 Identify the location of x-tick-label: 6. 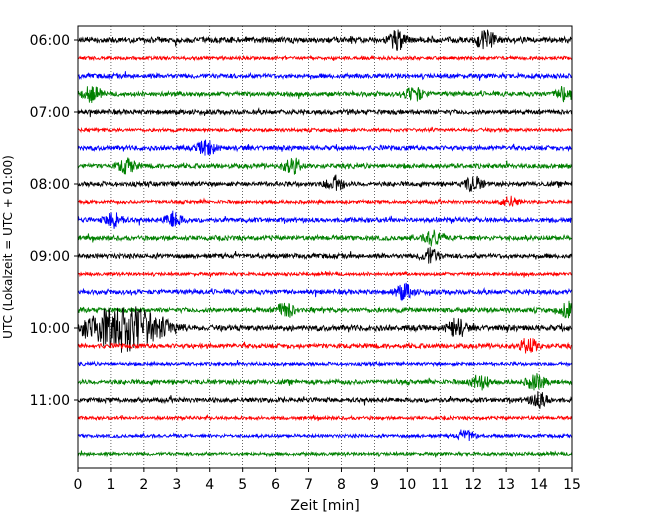
(275, 485).